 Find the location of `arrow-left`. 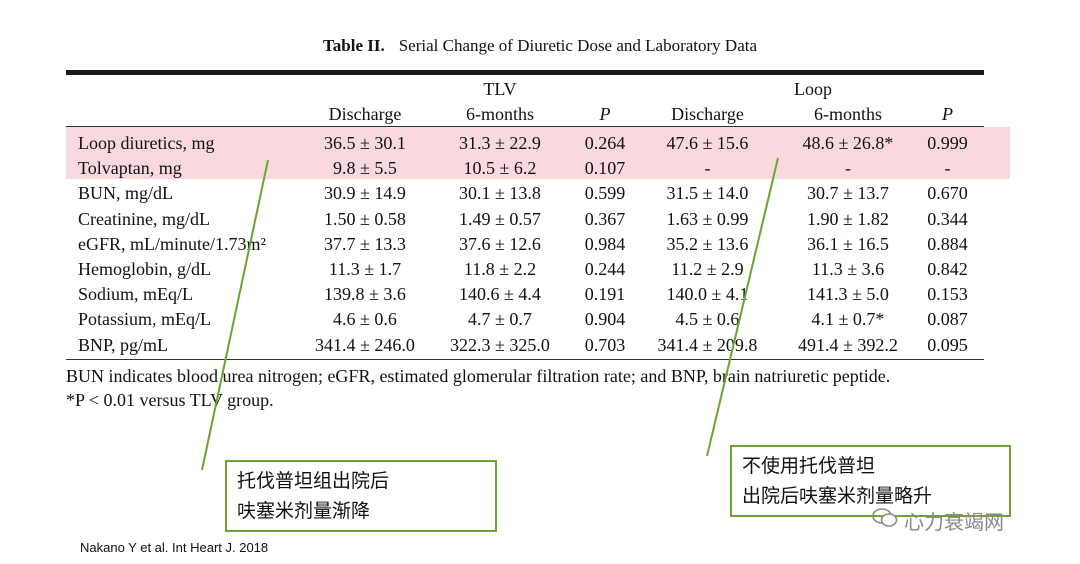

arrow-left is located at coordinates (235, 315).